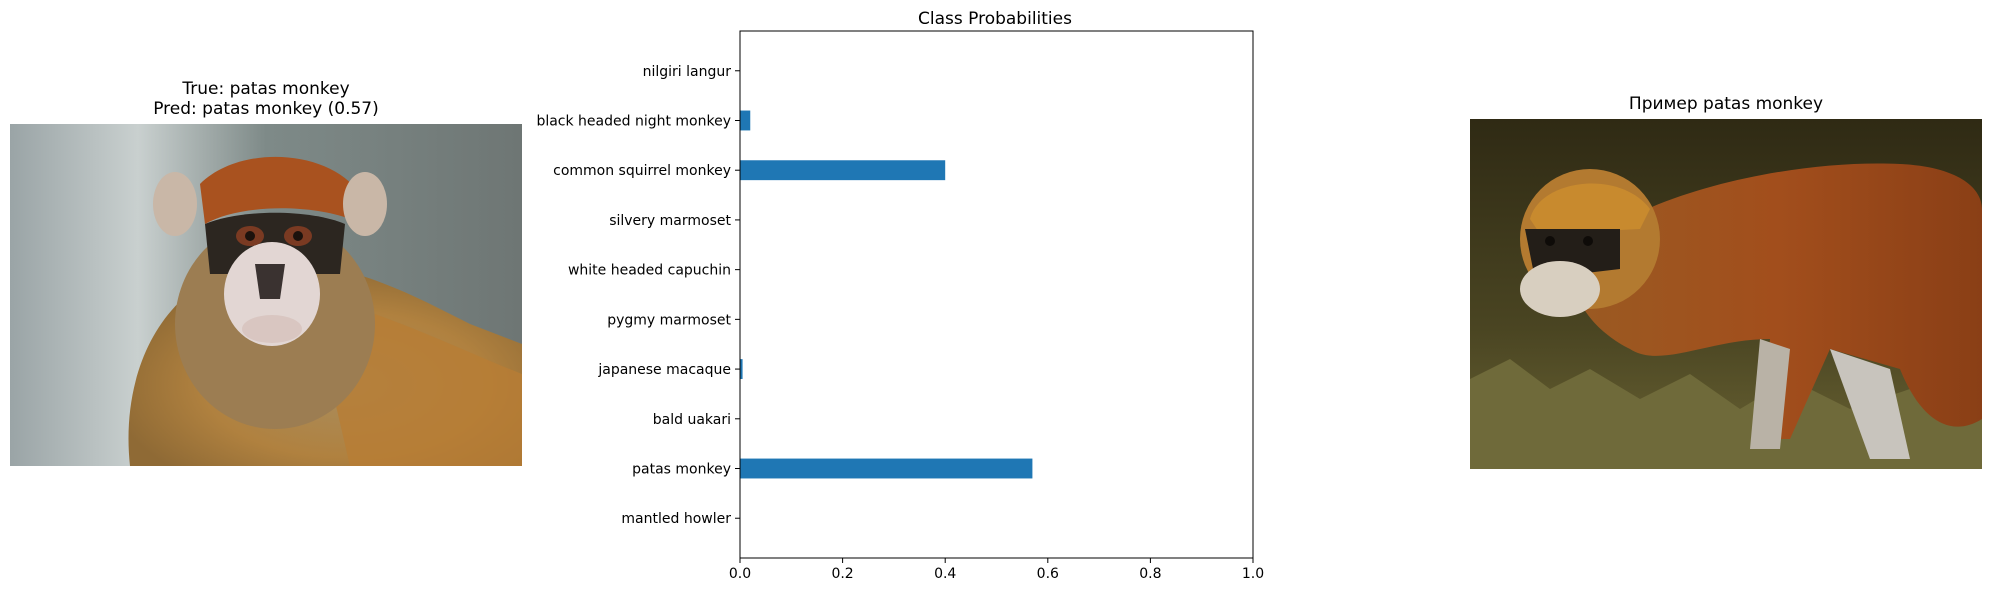  What do you see at coordinates (633, 121) in the screenshot?
I see `y-tick-label: black headed night monkey` at bounding box center [633, 121].